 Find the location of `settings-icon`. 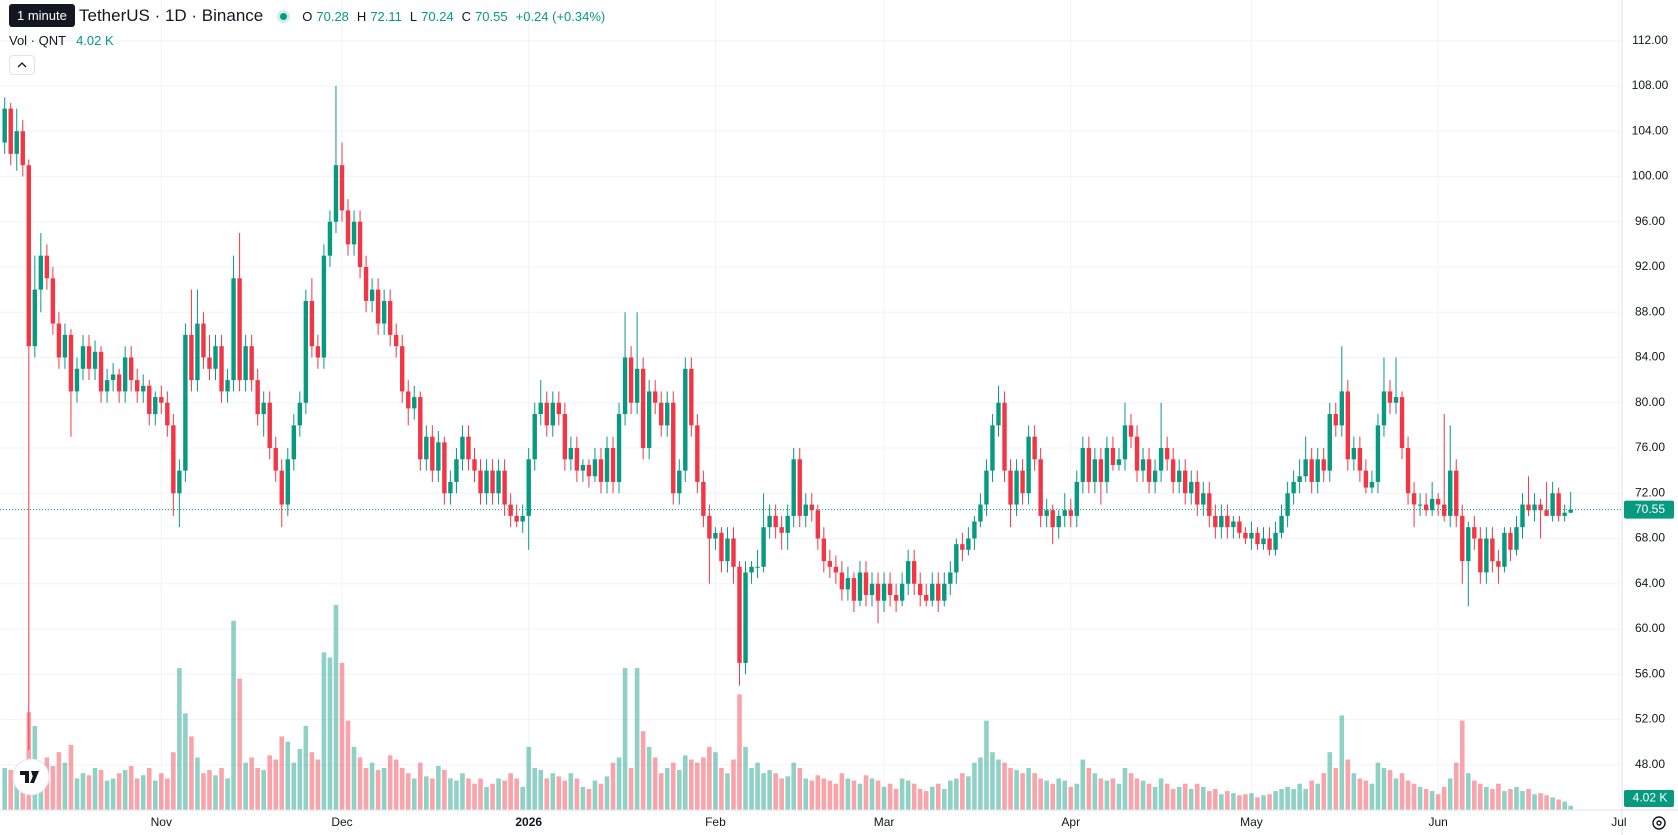

settings-icon is located at coordinates (1659, 823).